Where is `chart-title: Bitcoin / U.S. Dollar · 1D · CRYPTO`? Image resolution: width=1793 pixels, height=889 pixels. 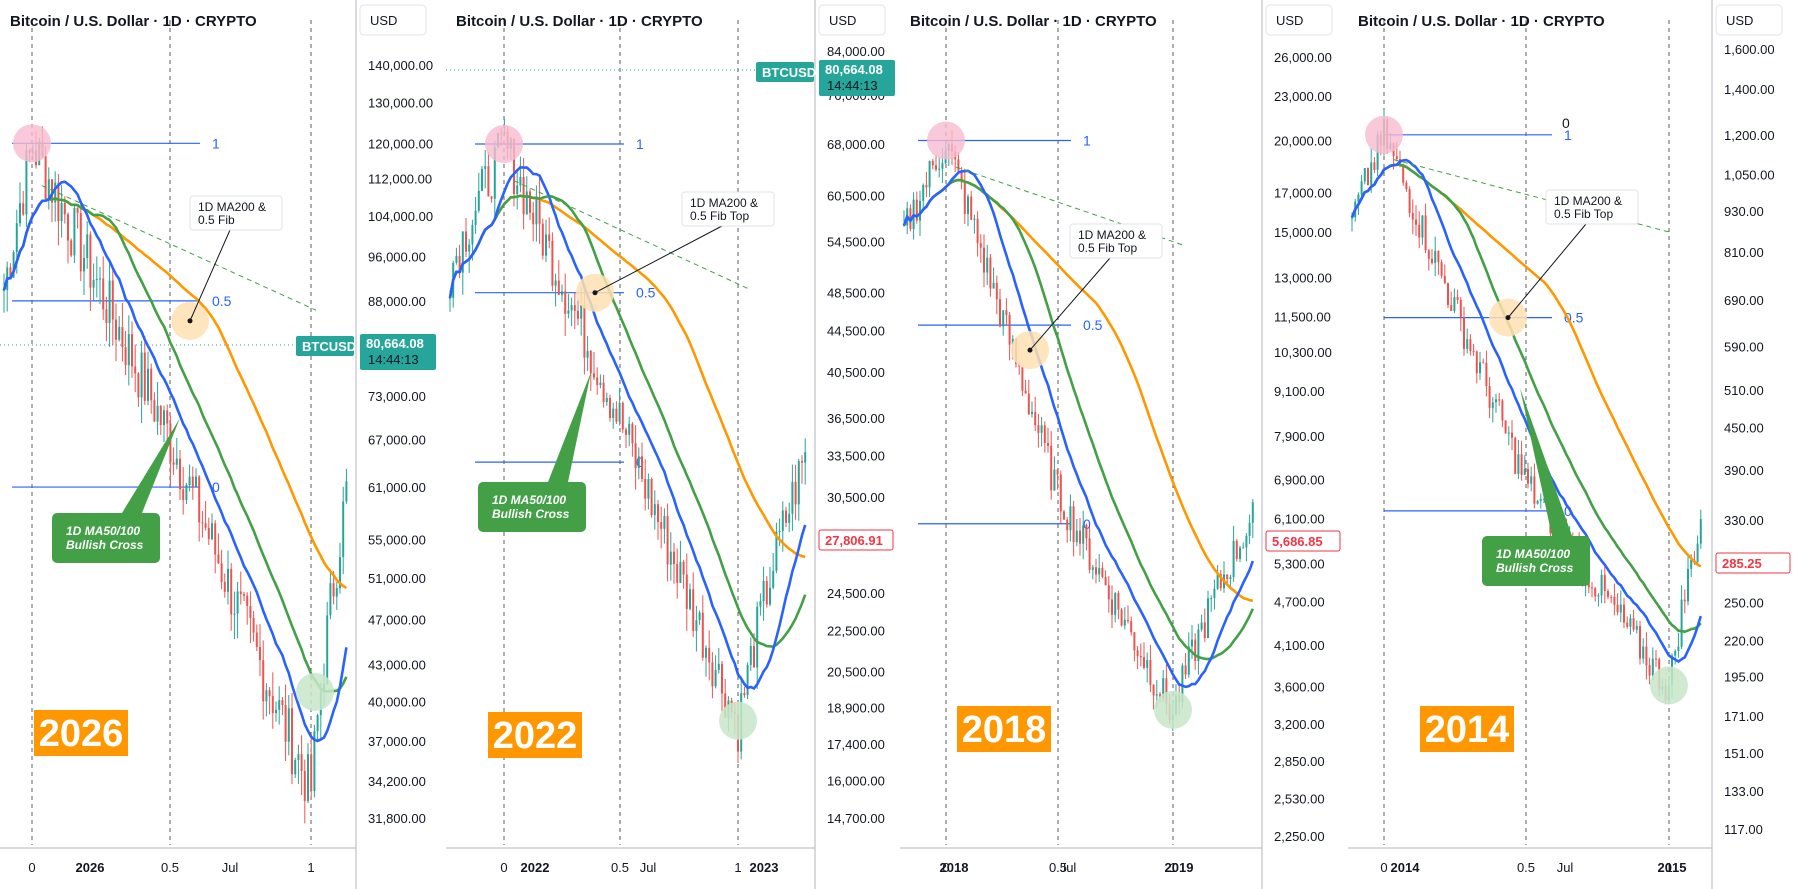 chart-title: Bitcoin / U.S. Dollar · 1D · CRYPTO is located at coordinates (133, 21).